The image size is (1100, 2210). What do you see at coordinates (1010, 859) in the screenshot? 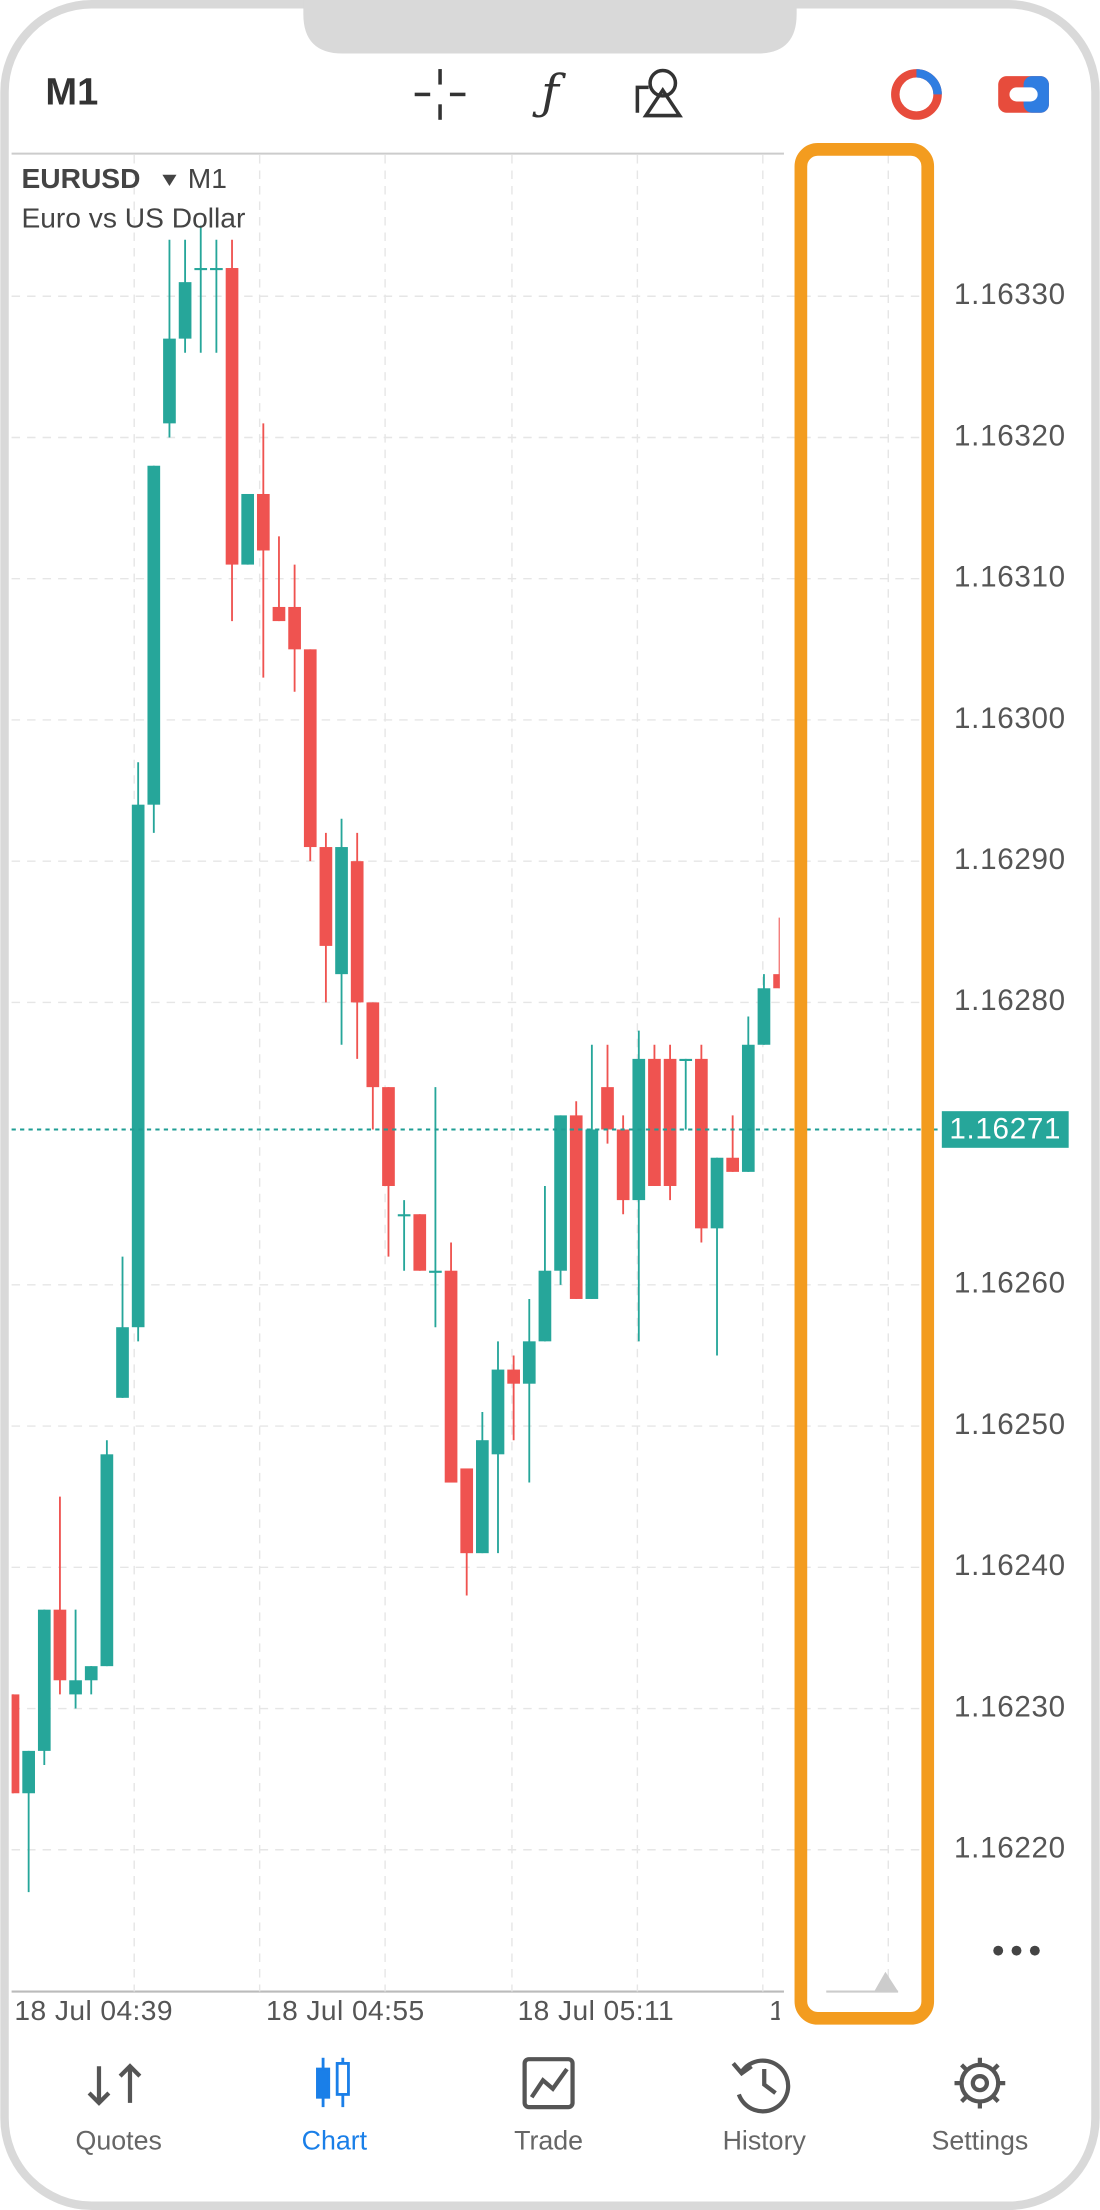
I see `y-tick-label: 1.16290` at bounding box center [1010, 859].